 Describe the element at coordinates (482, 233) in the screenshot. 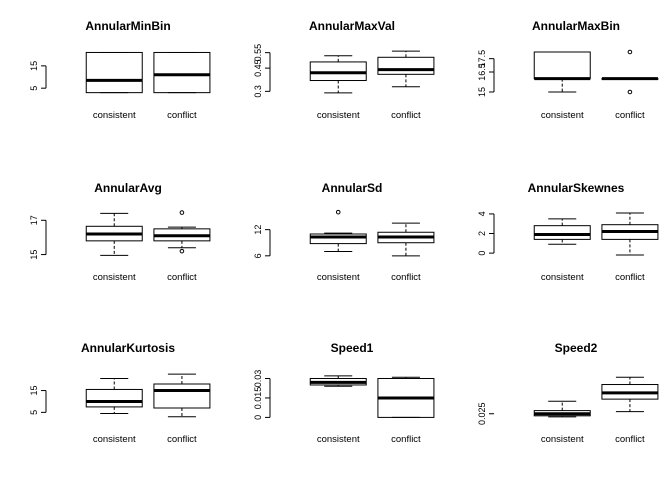

I see `y-tick-label: 2` at that location.